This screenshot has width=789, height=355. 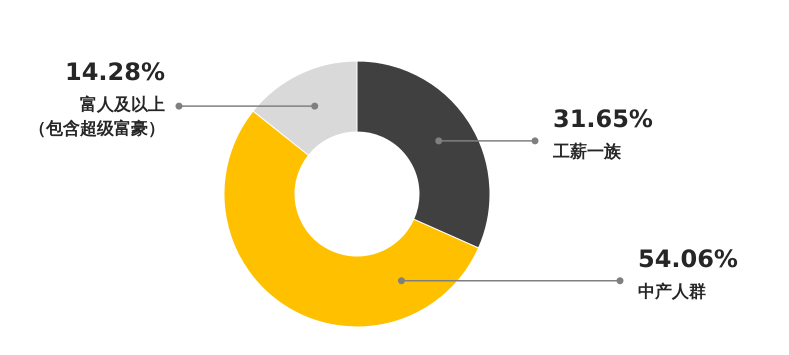 What do you see at coordinates (672, 292) in the screenshot?
I see `slice-label: 中产人群` at bounding box center [672, 292].